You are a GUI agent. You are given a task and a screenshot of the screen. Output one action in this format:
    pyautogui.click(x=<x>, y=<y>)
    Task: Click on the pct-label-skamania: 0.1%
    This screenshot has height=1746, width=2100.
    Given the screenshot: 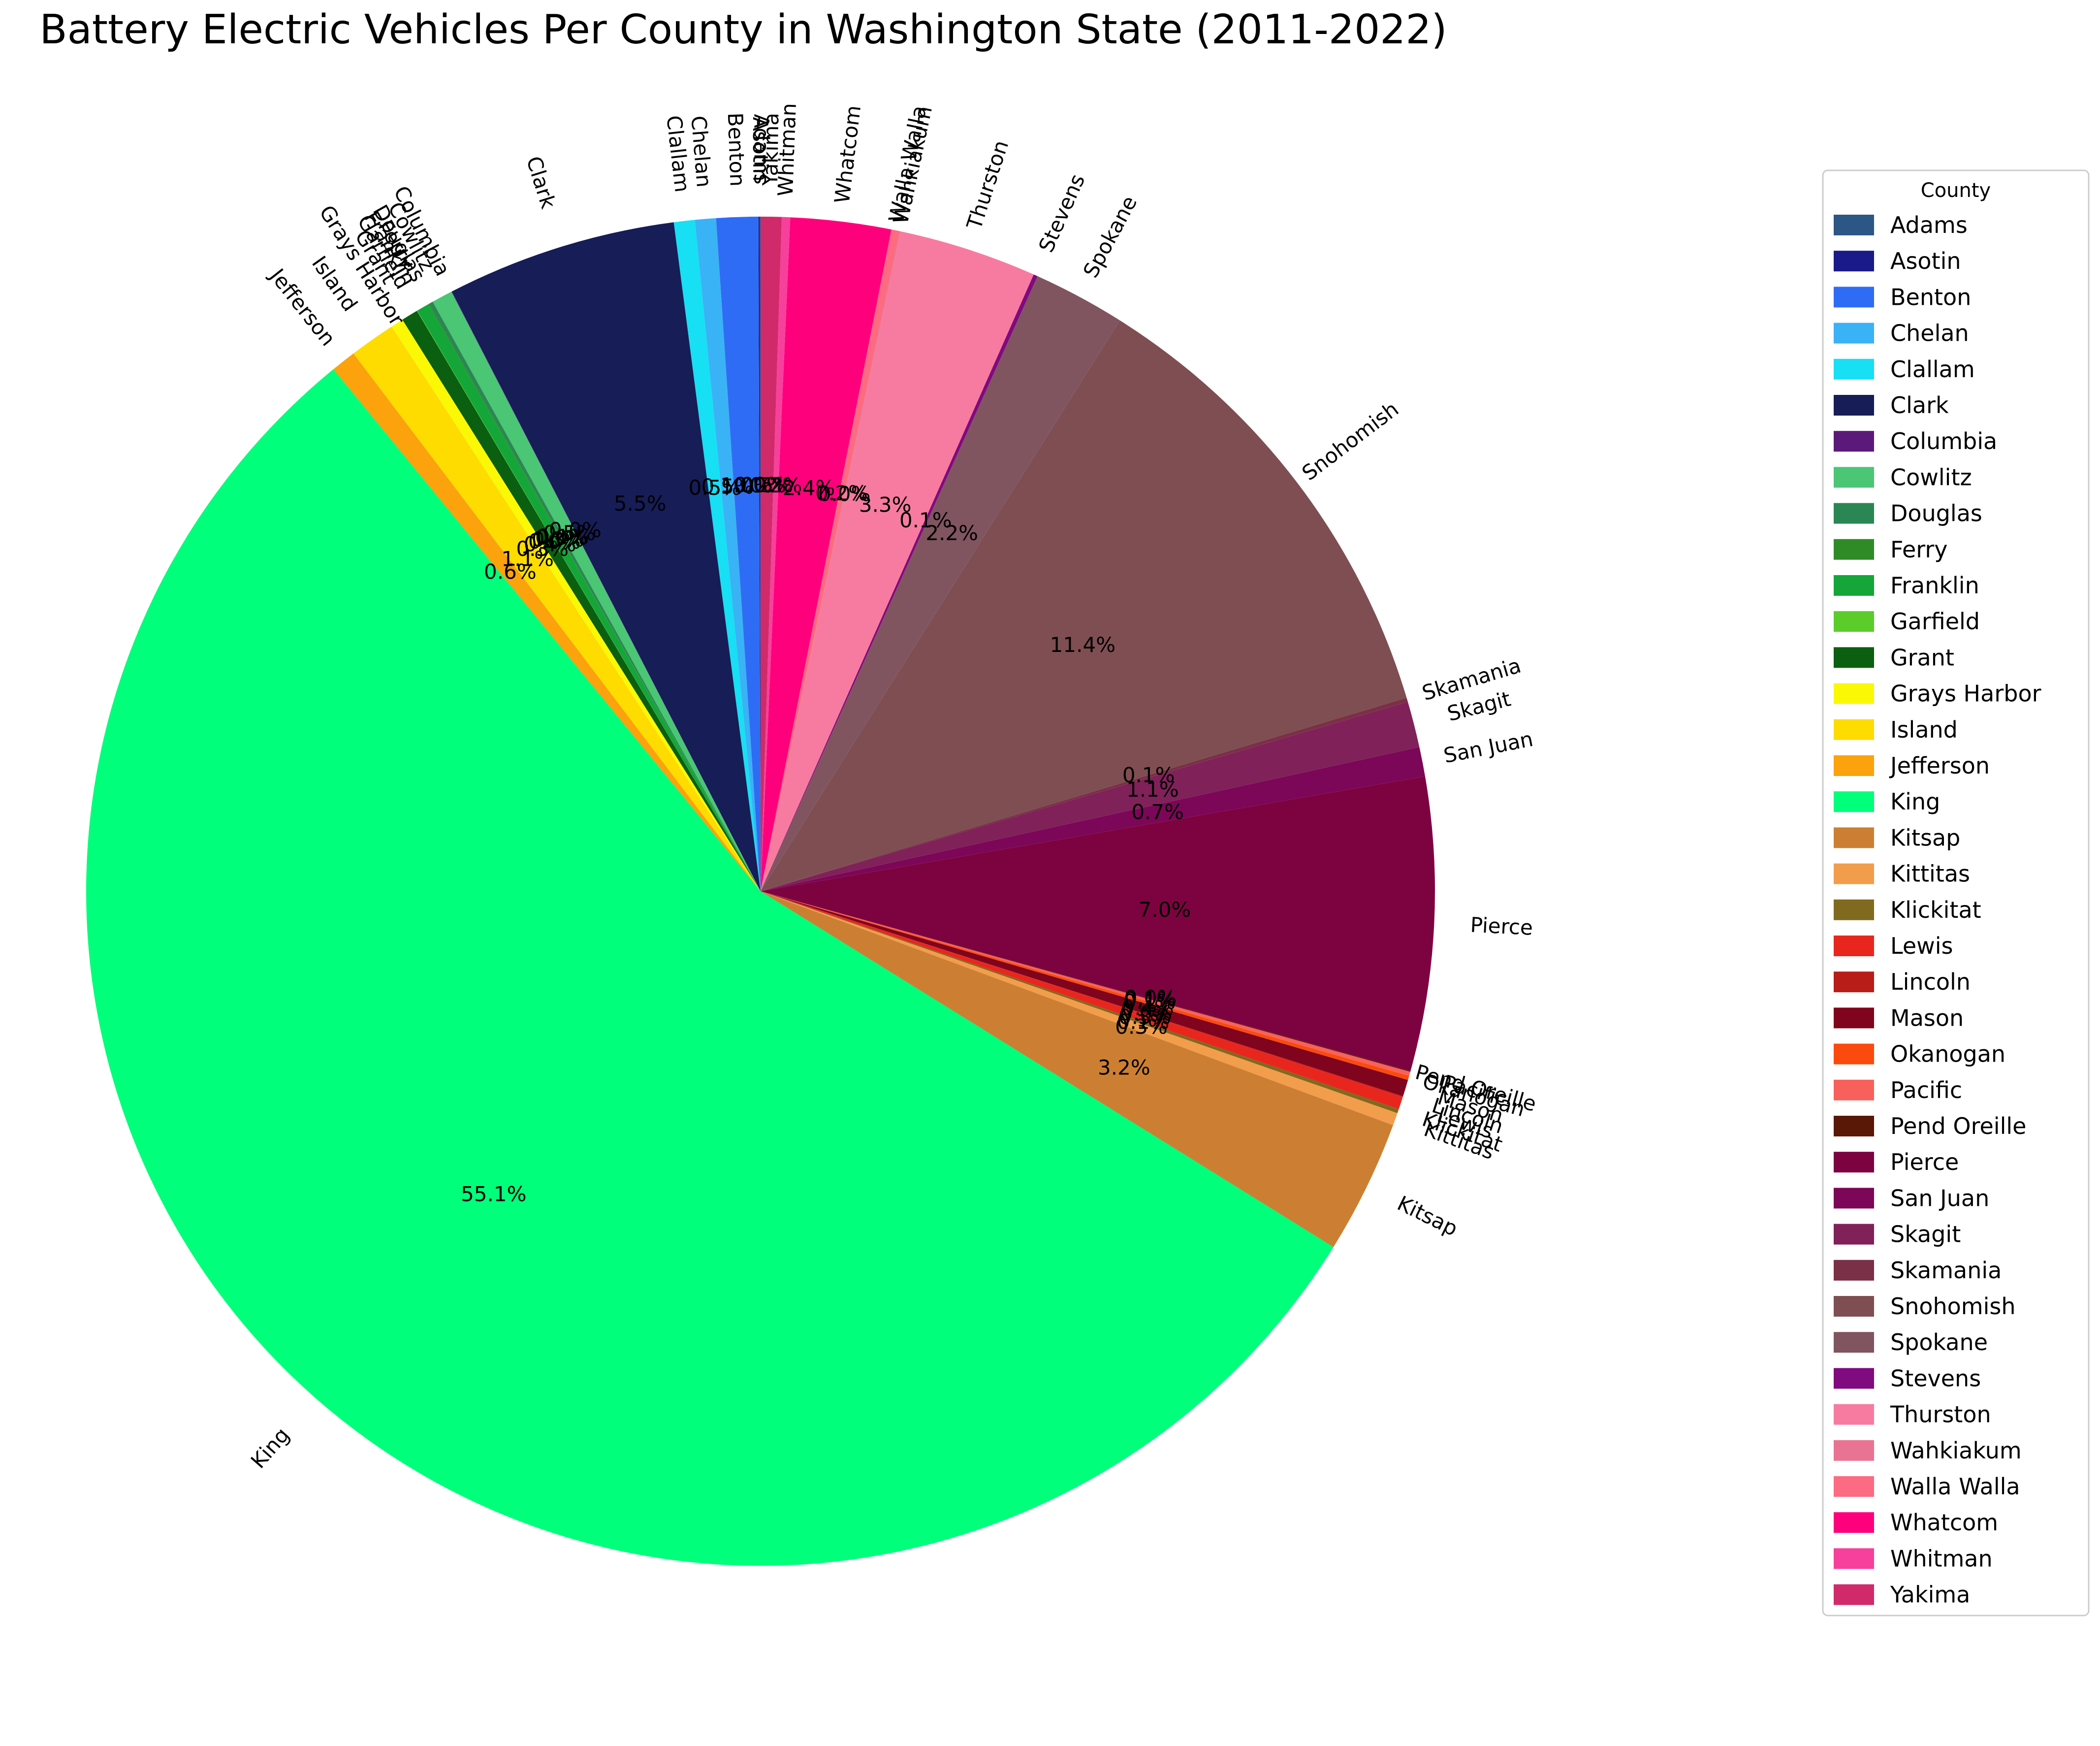 What is the action you would take?
    pyautogui.click(x=1149, y=775)
    